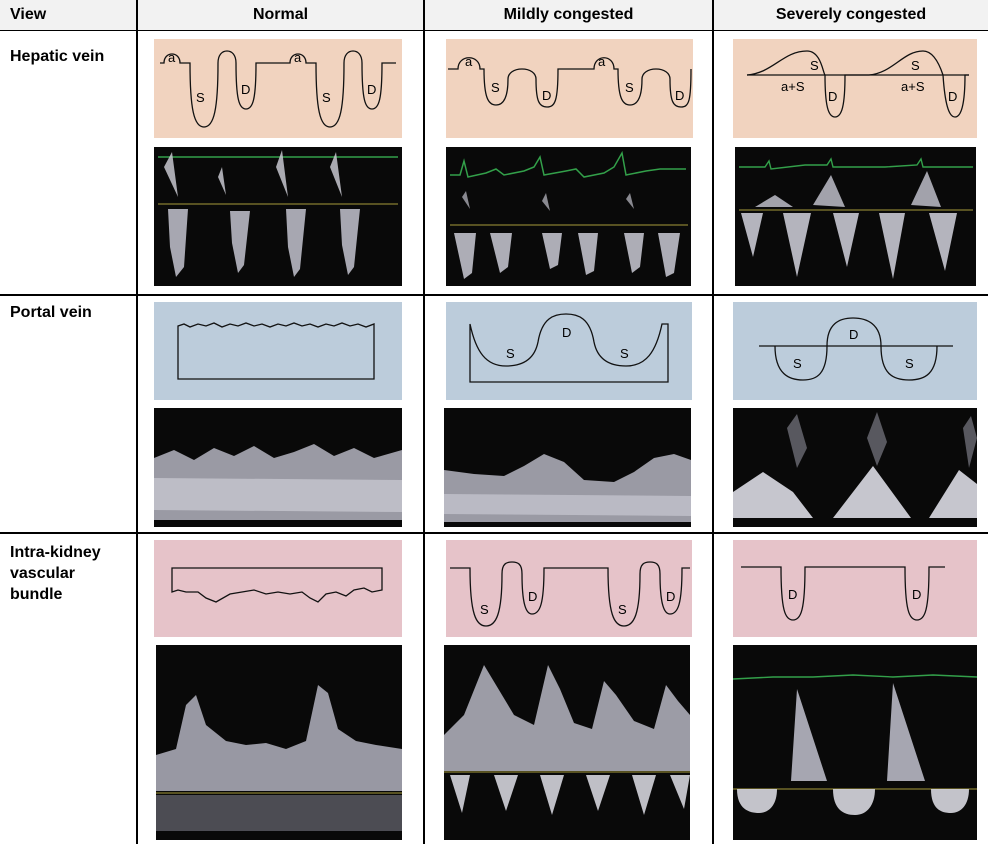 This screenshot has width=988, height=844. What do you see at coordinates (568, 14) in the screenshot?
I see `header-mildly-congested: Mildly congested` at bounding box center [568, 14].